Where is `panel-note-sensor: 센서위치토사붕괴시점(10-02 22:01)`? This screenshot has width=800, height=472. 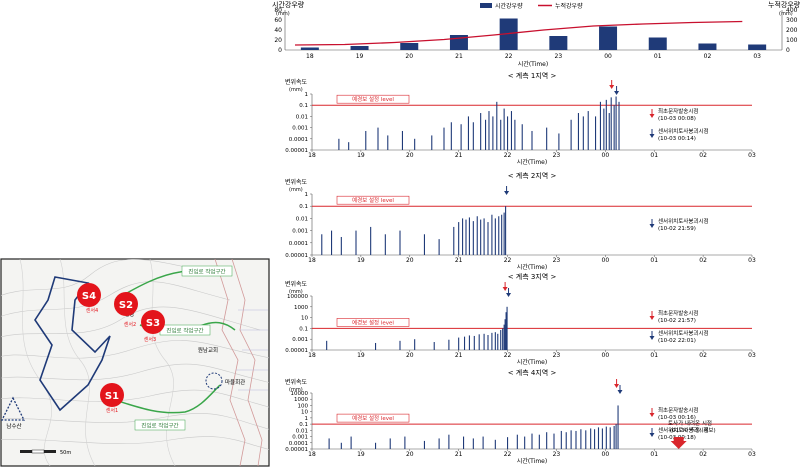 panel-note-sensor: 센서위치토사붕괴시점(10-02 22:01) is located at coordinates (679, 336).